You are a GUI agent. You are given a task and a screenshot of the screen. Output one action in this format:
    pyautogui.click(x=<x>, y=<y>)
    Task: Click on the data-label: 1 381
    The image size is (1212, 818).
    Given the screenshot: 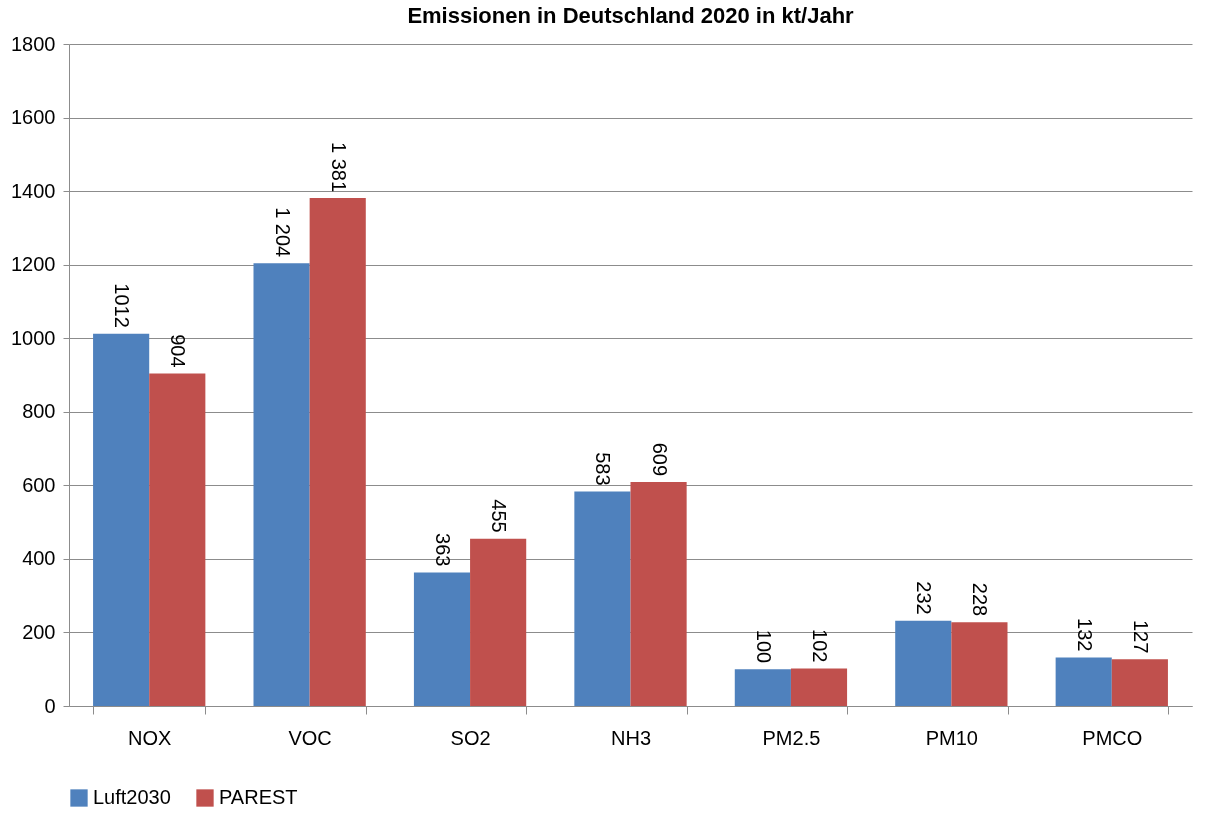 What is the action you would take?
    pyautogui.click(x=338, y=167)
    